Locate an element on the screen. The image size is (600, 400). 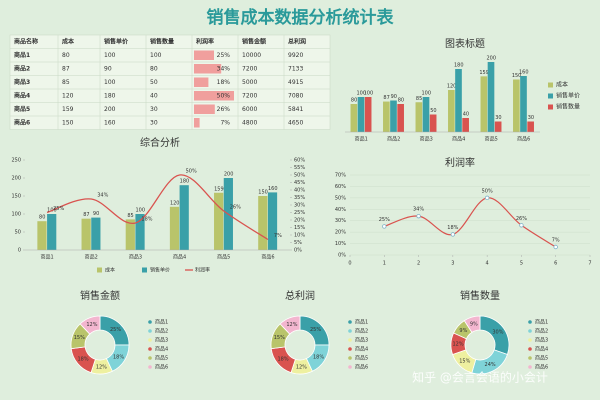
table-cell: 商品4 is located at coordinates (22, 95).